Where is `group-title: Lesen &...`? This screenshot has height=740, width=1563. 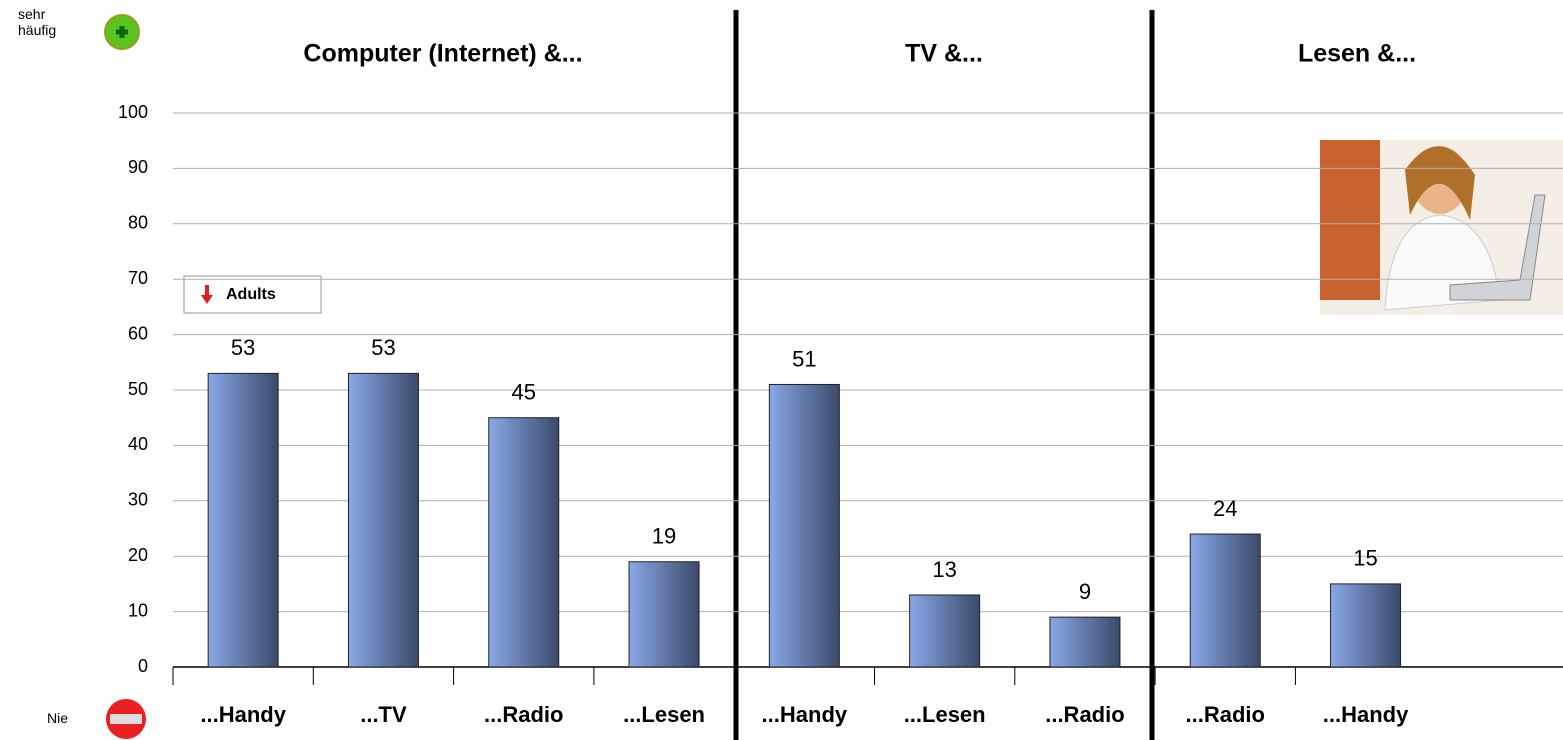 group-title: Lesen &... is located at coordinates (1357, 54).